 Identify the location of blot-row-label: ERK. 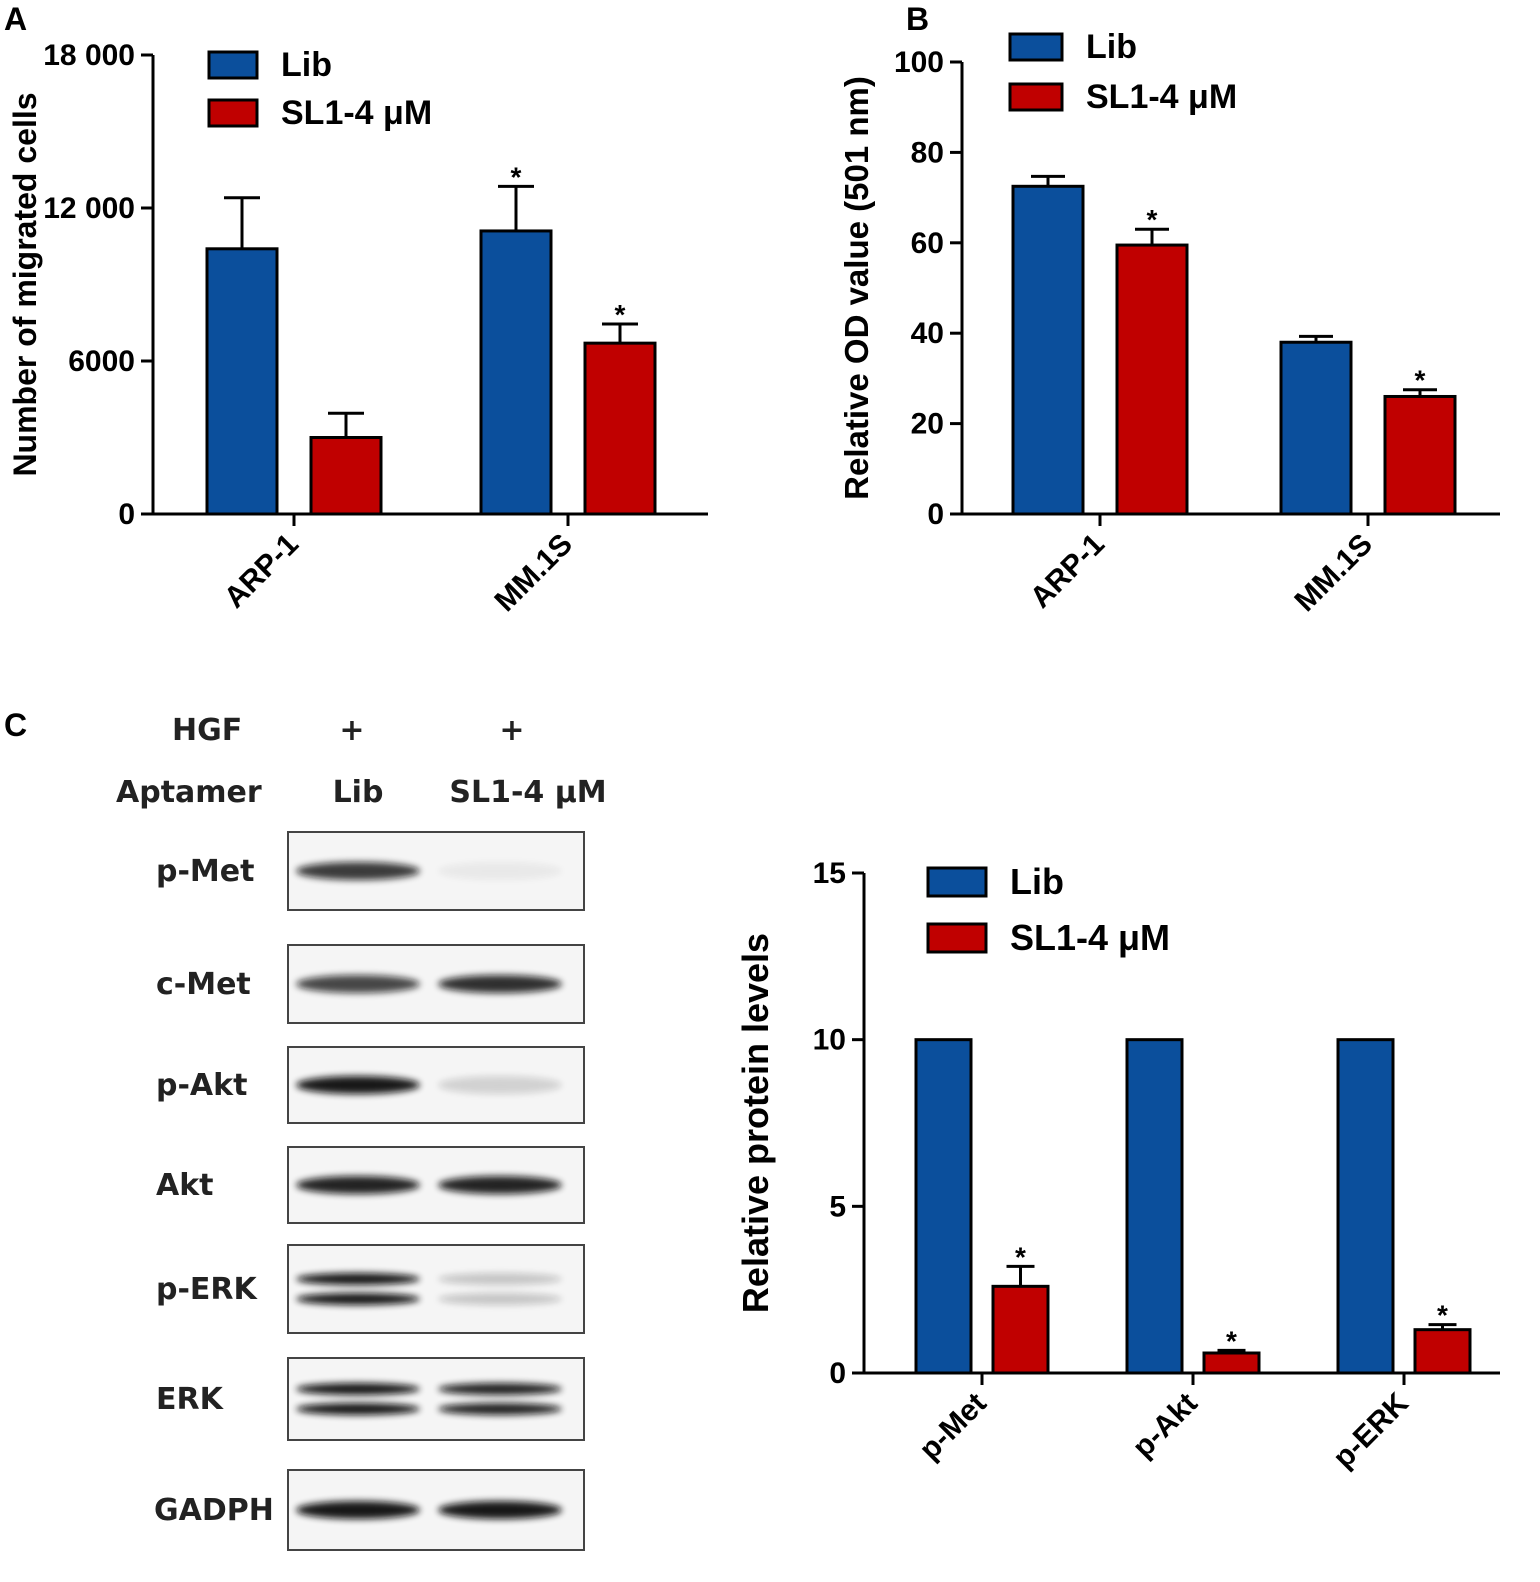
(190, 1399).